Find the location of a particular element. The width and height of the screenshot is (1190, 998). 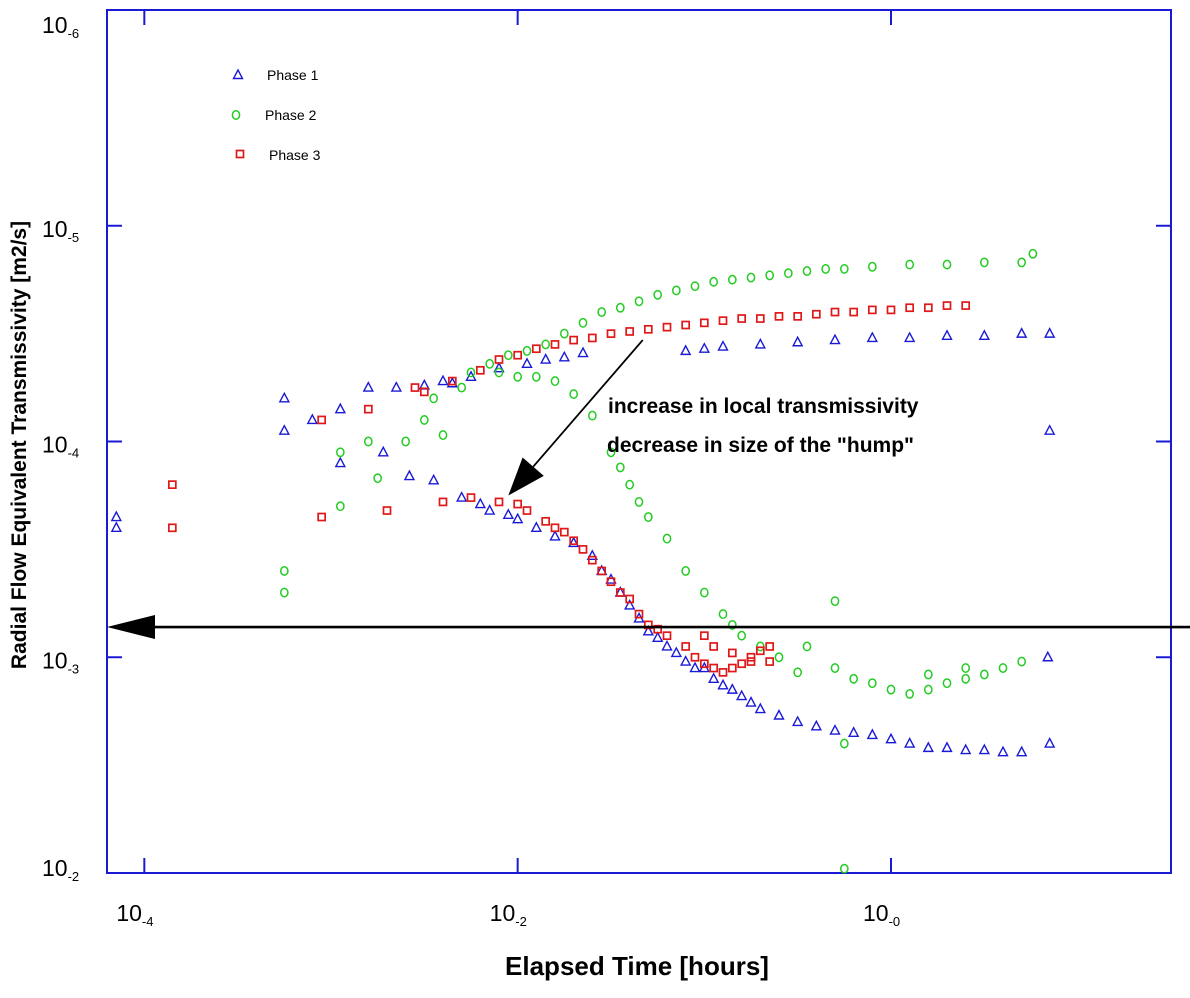

annotation-arrow-head is located at coordinates (131, 627).